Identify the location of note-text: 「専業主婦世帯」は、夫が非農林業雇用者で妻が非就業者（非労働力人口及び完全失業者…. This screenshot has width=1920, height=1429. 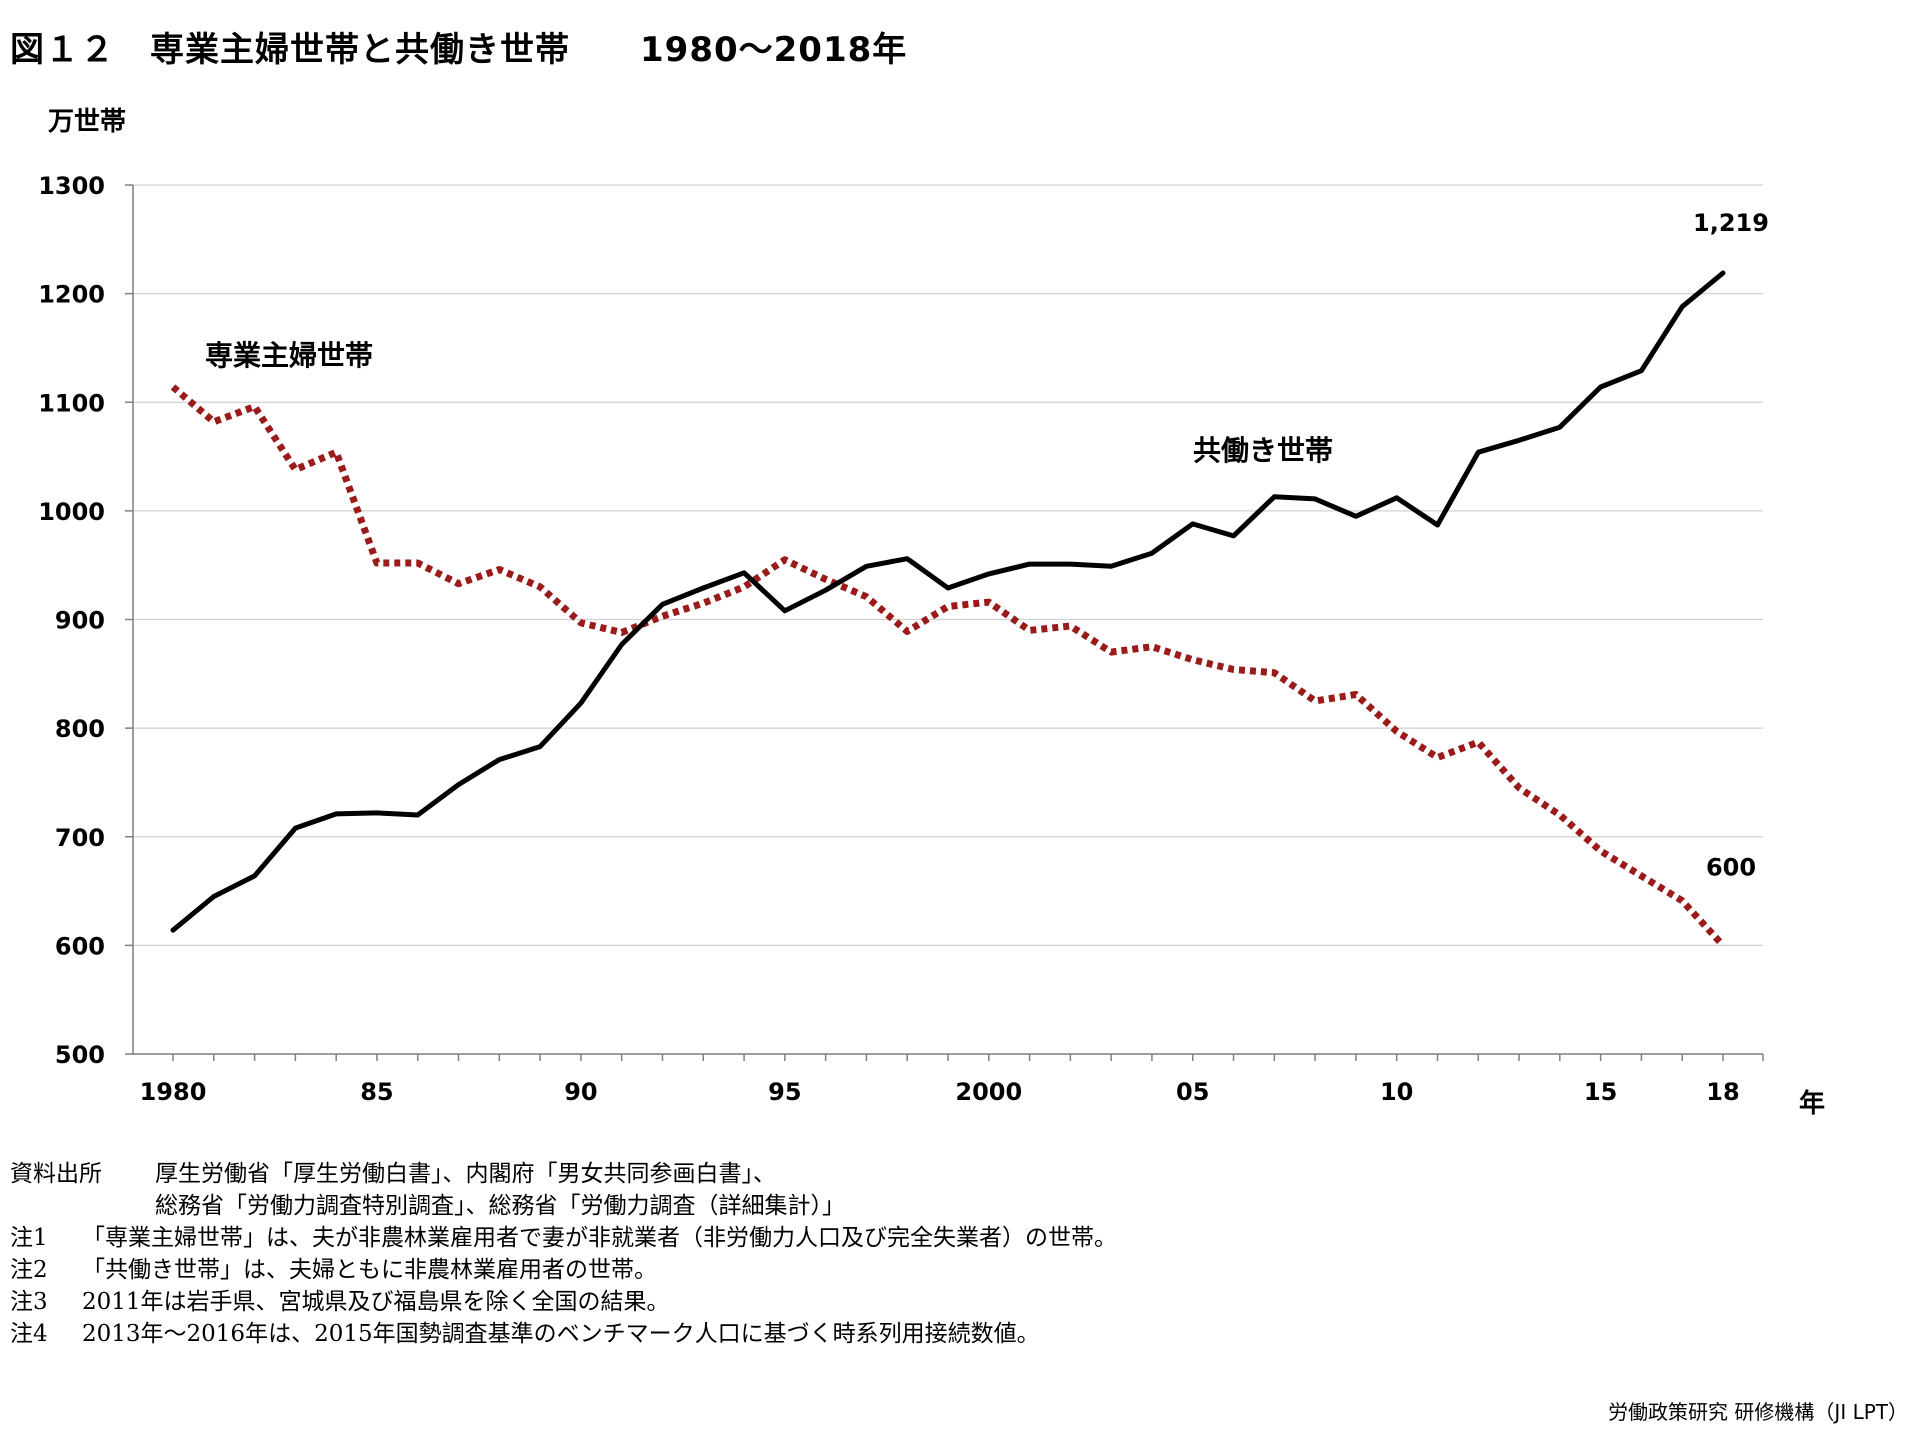
(599, 1238).